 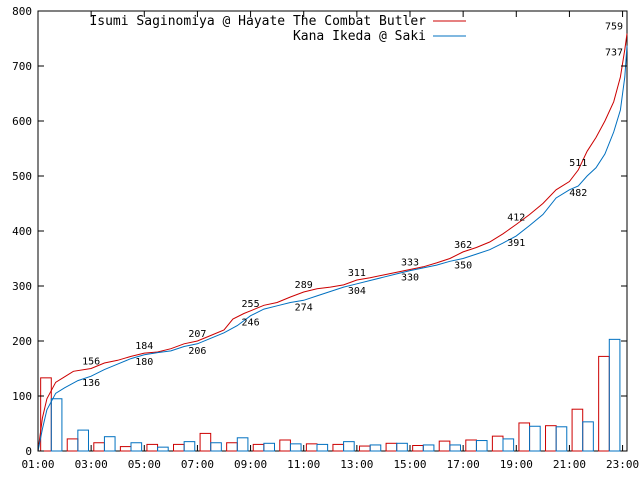 I want to click on y-tick-label: 500, so click(x=22, y=176).